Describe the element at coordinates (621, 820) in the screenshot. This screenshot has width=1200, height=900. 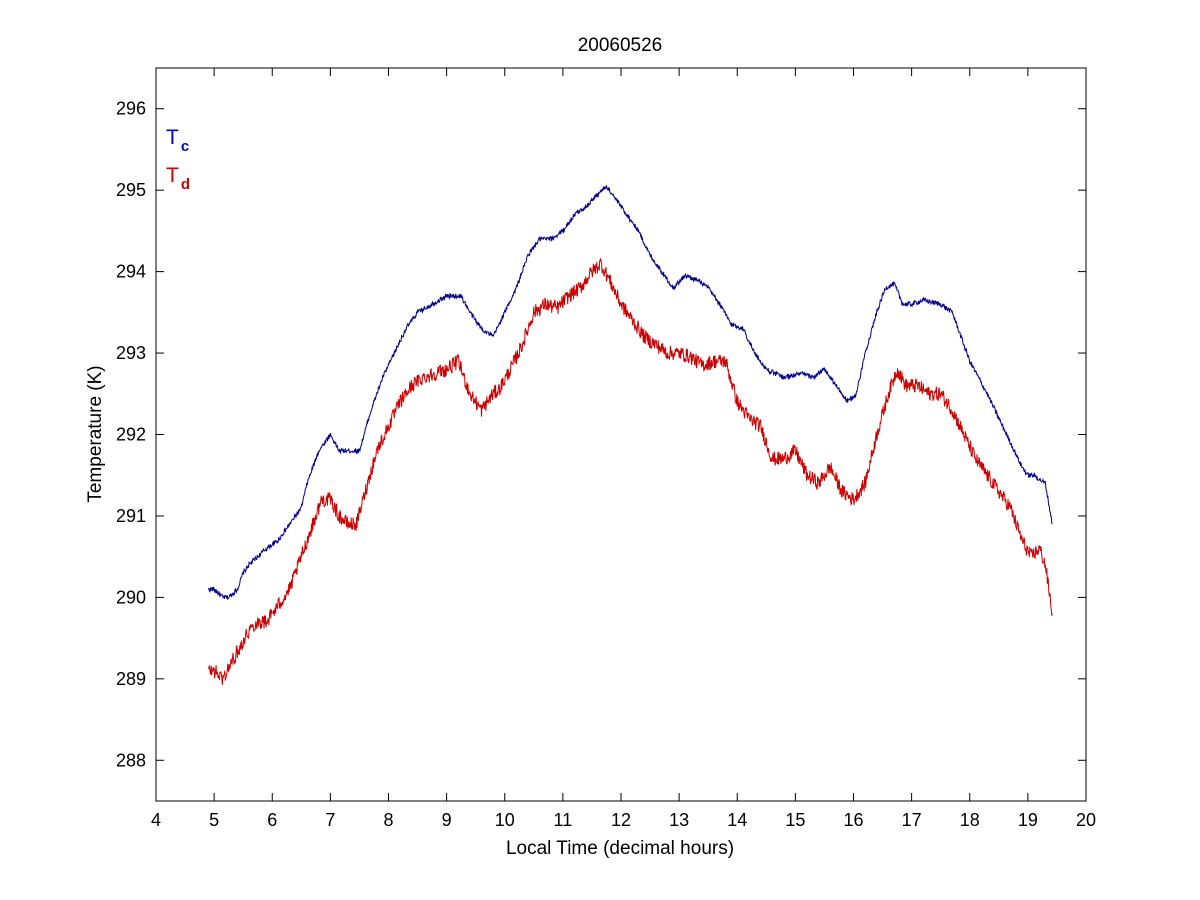
I see `x-tick-label: 12` at that location.